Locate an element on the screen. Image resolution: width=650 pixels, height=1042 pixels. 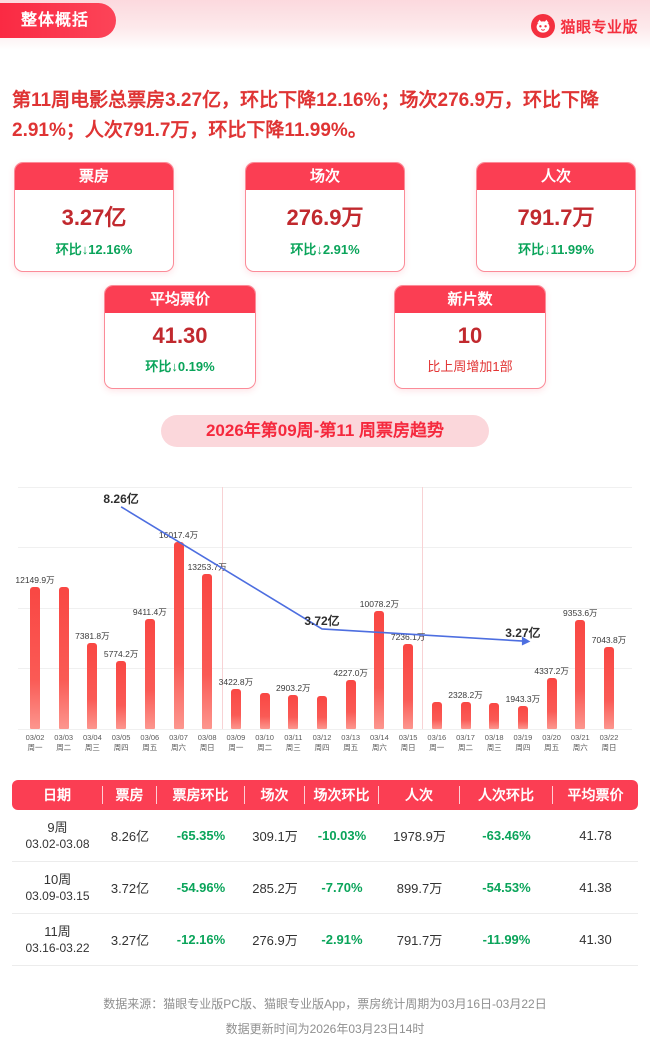
weekly-trend-line is located at coordinates (325, 576).